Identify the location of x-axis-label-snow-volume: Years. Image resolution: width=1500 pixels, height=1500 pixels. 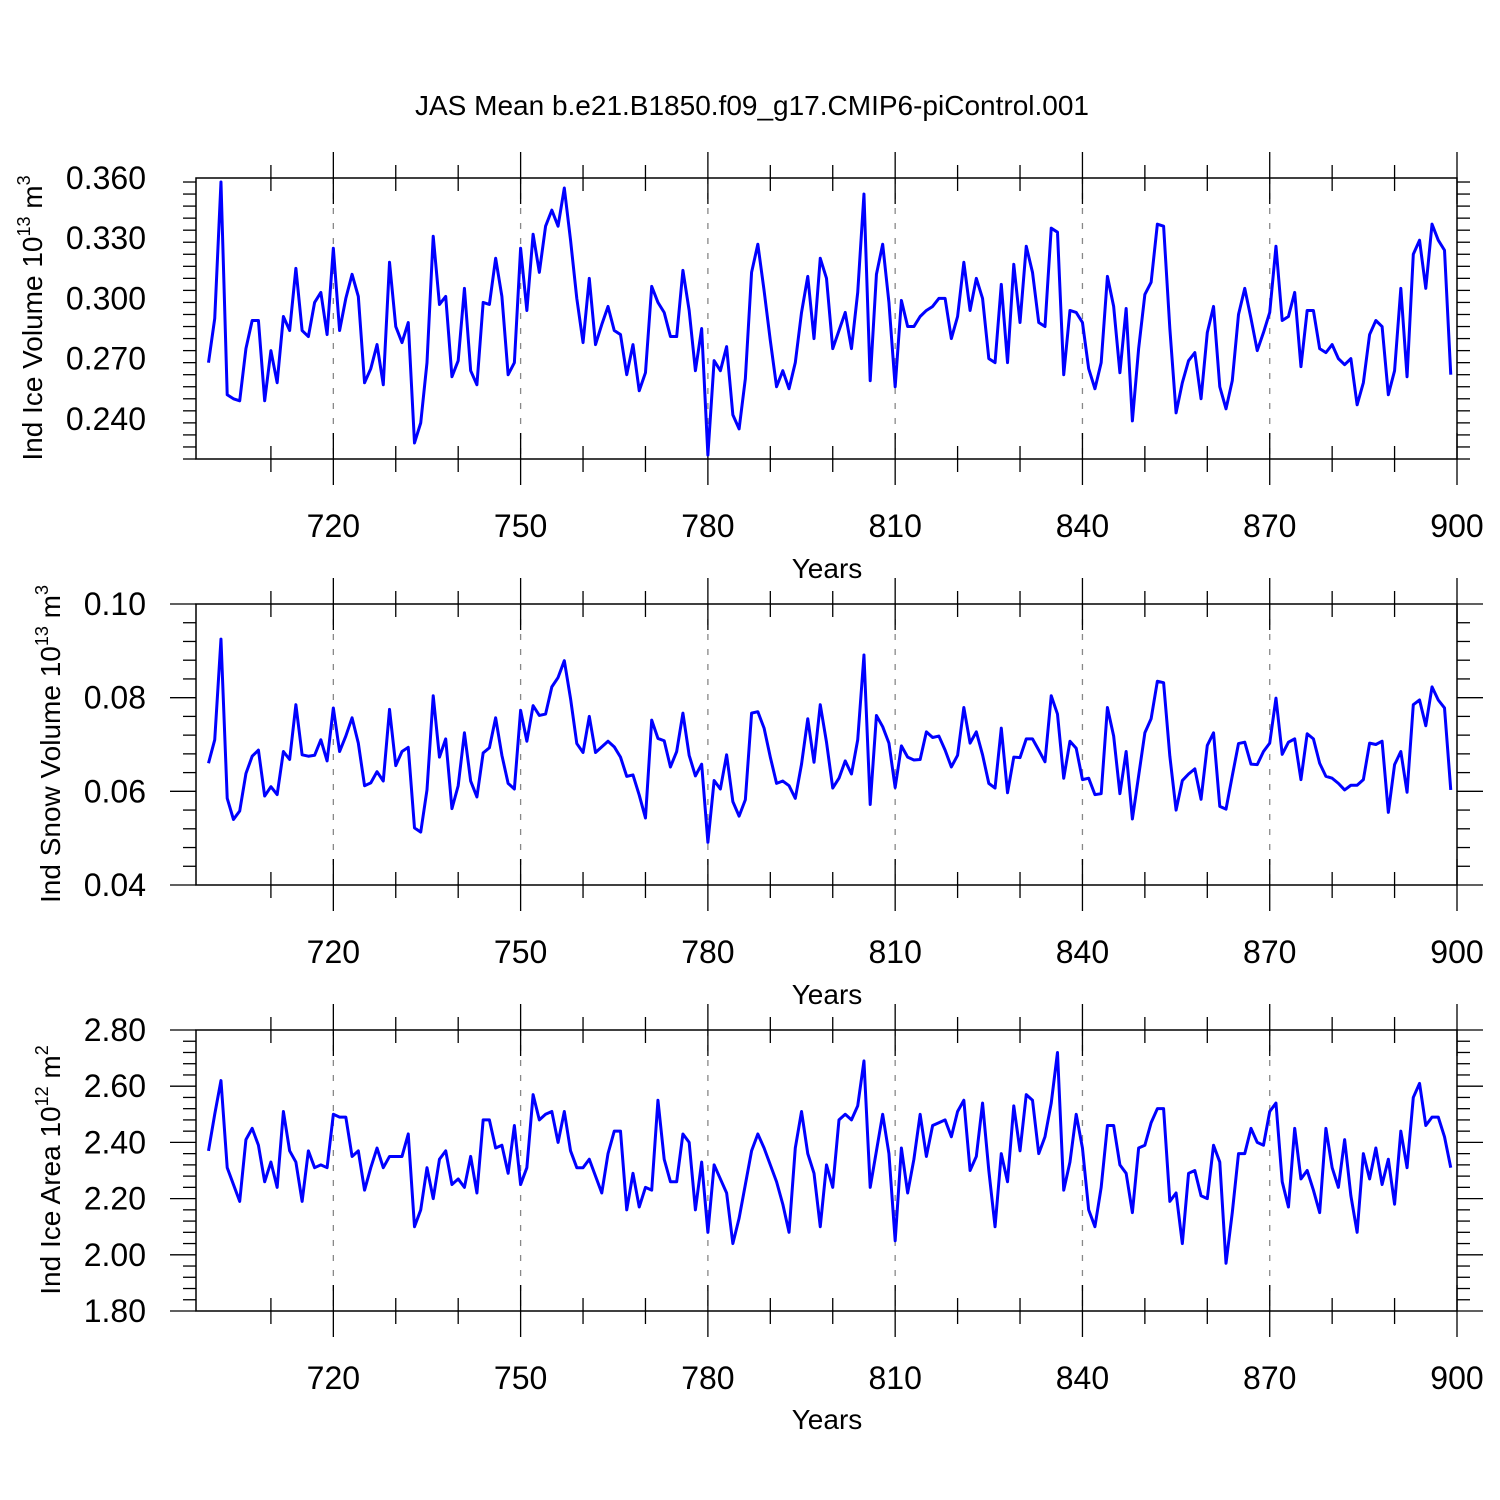
(827, 994).